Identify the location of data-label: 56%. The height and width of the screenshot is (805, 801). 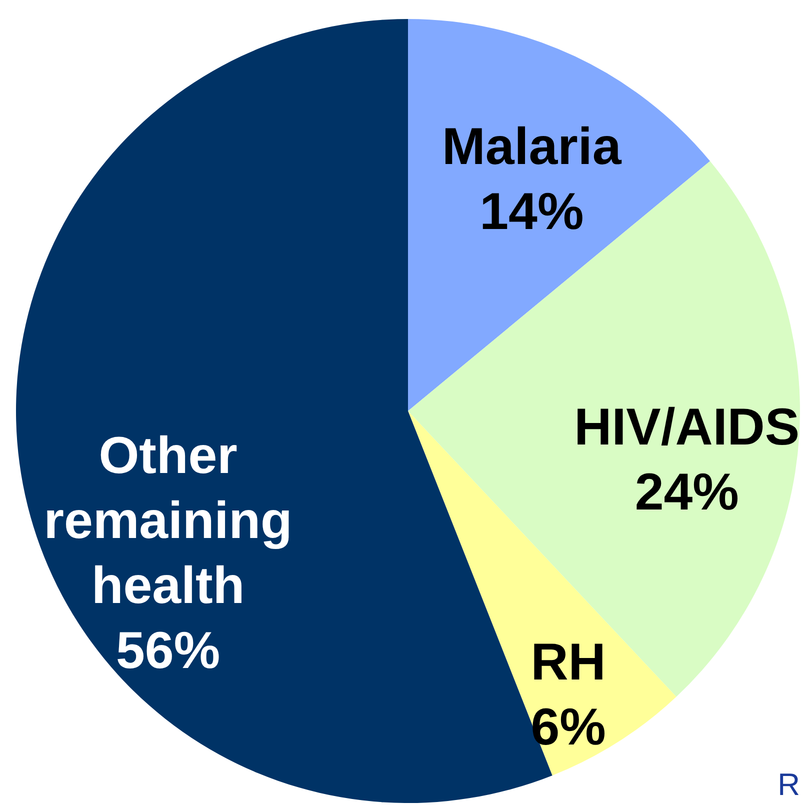
(168, 651).